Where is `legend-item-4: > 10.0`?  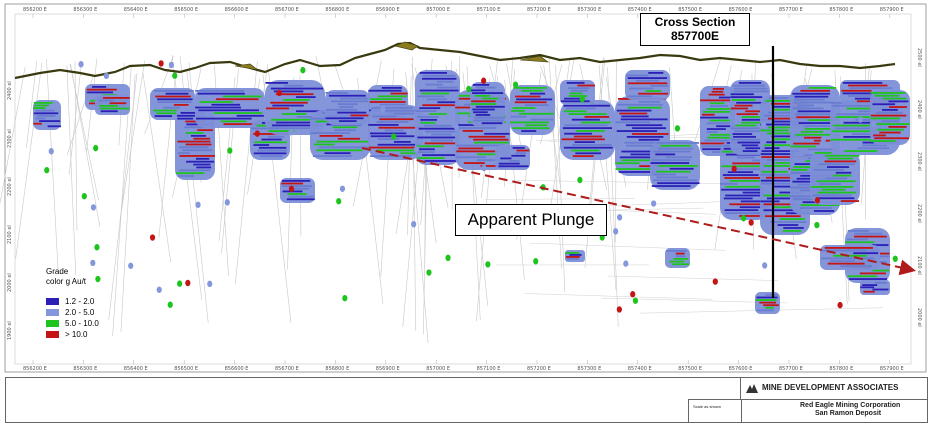 legend-item-4: > 10.0 is located at coordinates (66, 335).